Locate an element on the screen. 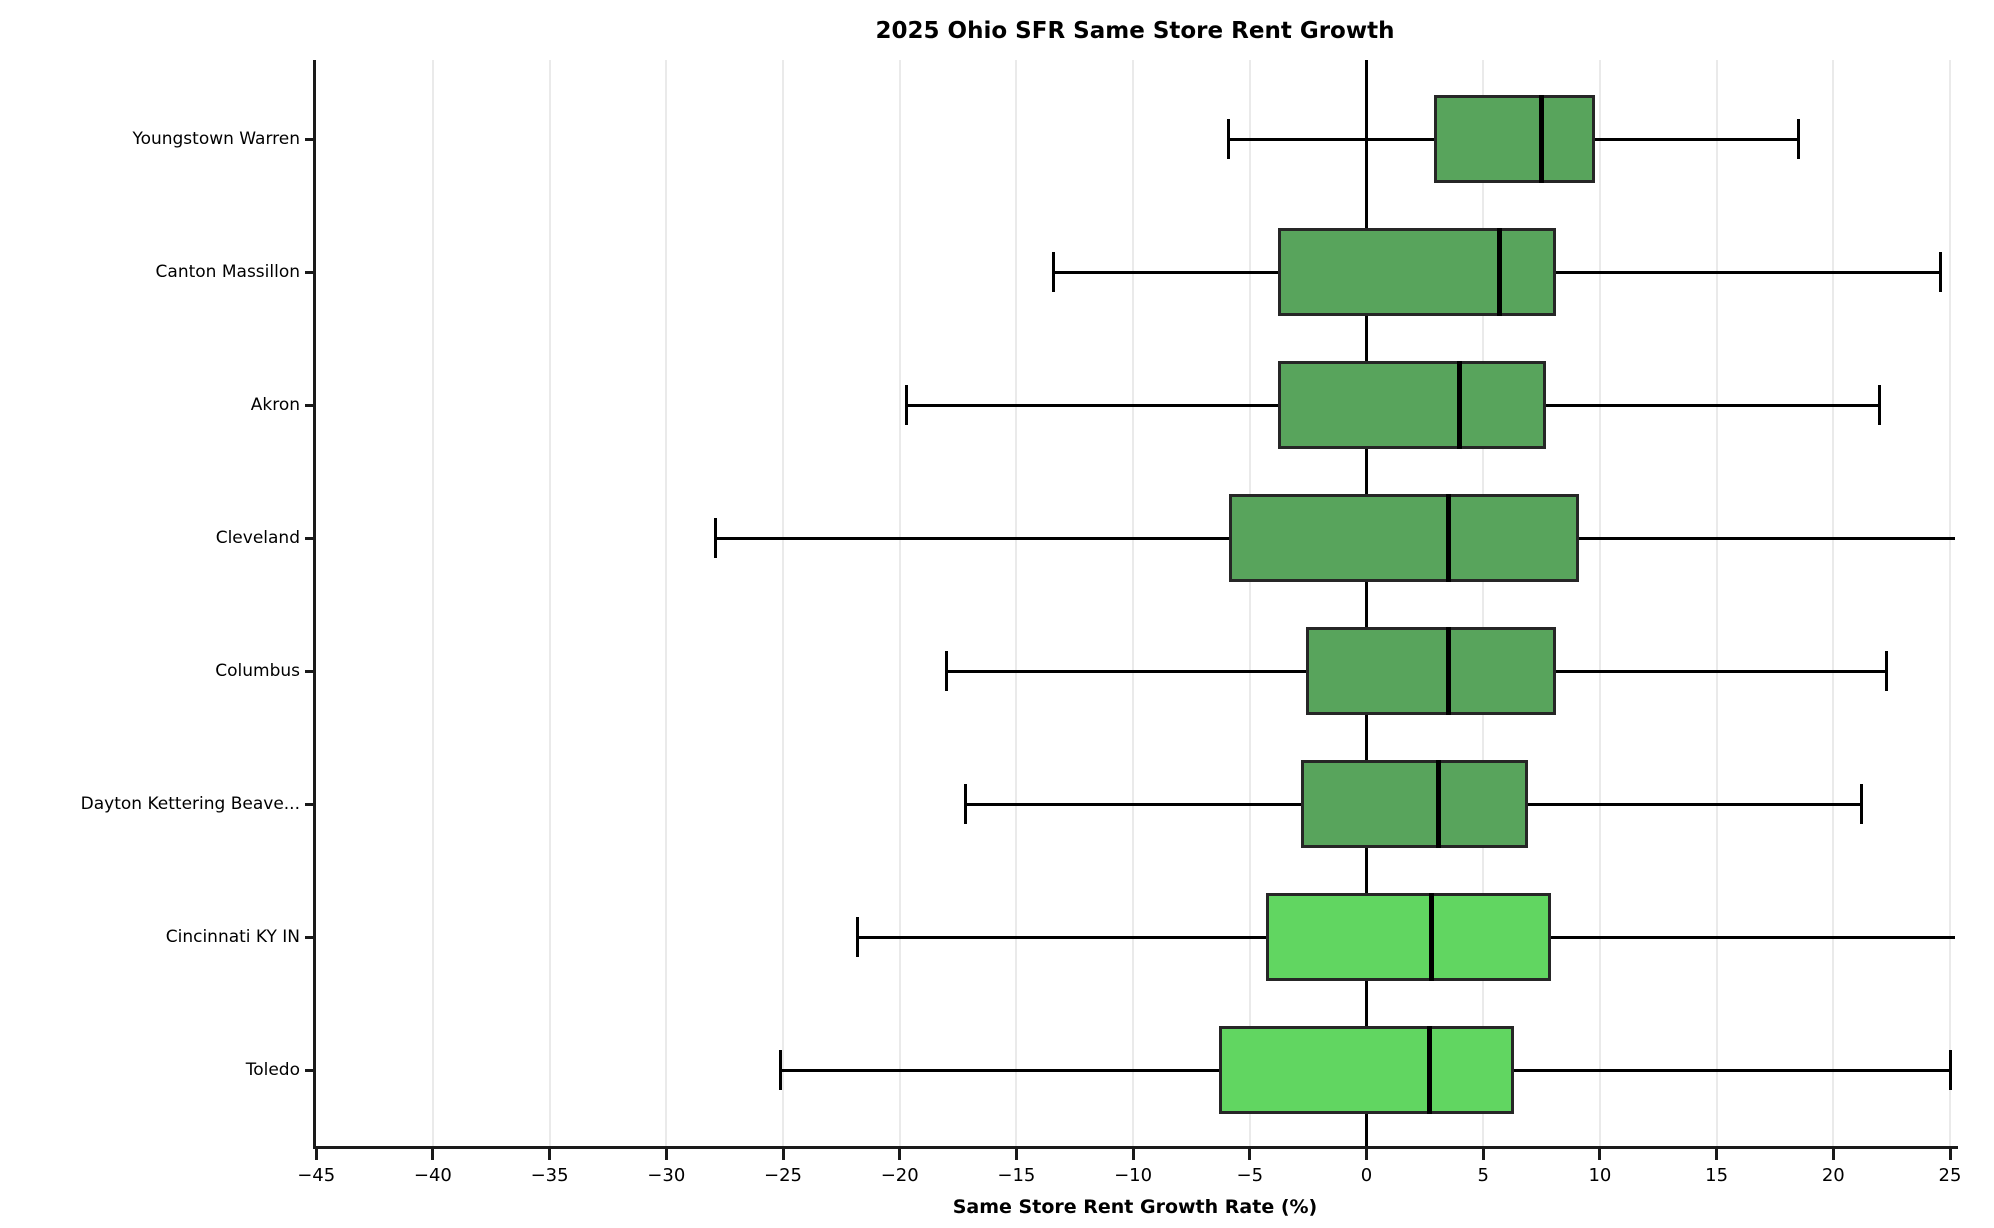 This screenshot has width=1994, height=1228. x-tick-label: −25 is located at coordinates (783, 1175).